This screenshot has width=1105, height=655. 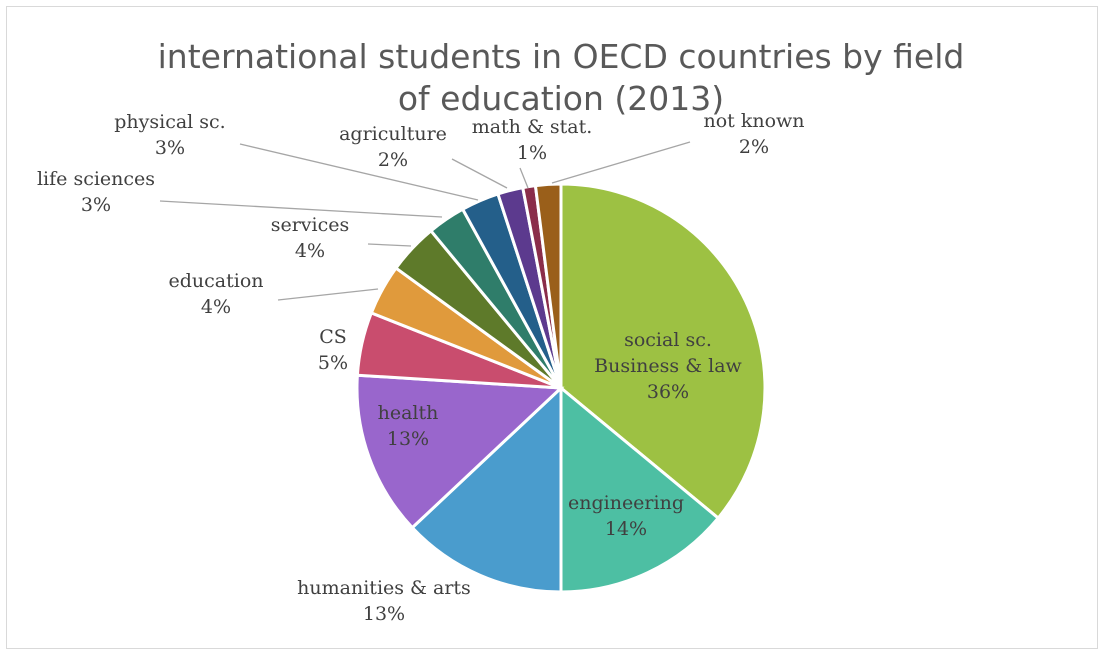 What do you see at coordinates (753, 134) in the screenshot?
I see `data-label: not known 2%` at bounding box center [753, 134].